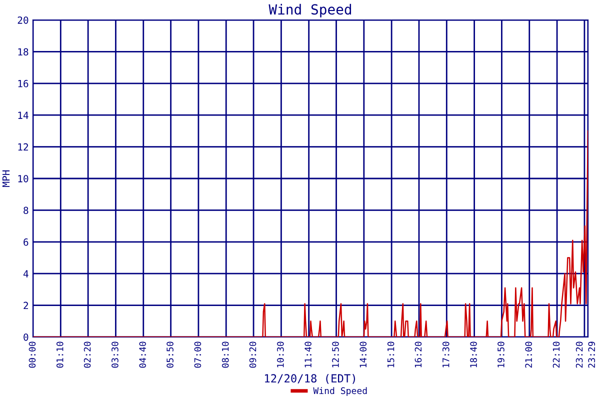 This screenshot has height=400, width=600. I want to click on x-tick-label: 03:30, so click(115, 355).